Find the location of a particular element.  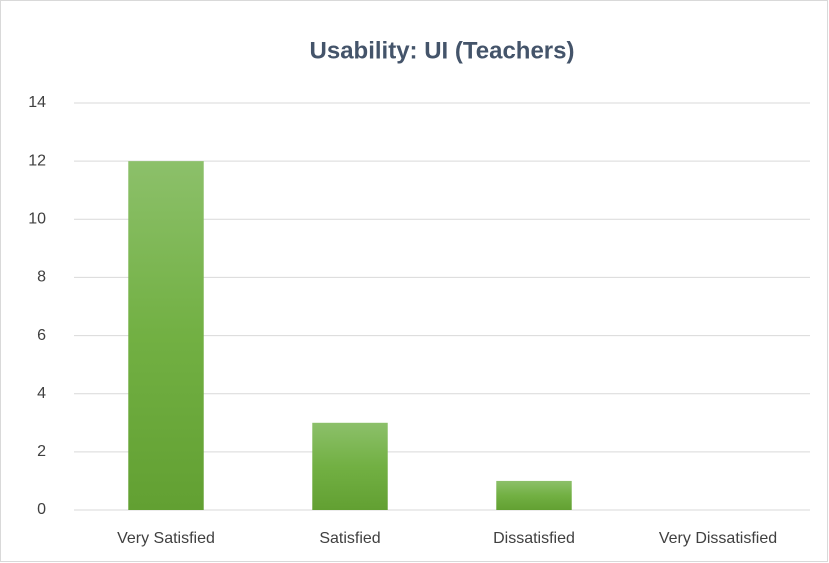

y-tick-label: 4 is located at coordinates (41, 393).